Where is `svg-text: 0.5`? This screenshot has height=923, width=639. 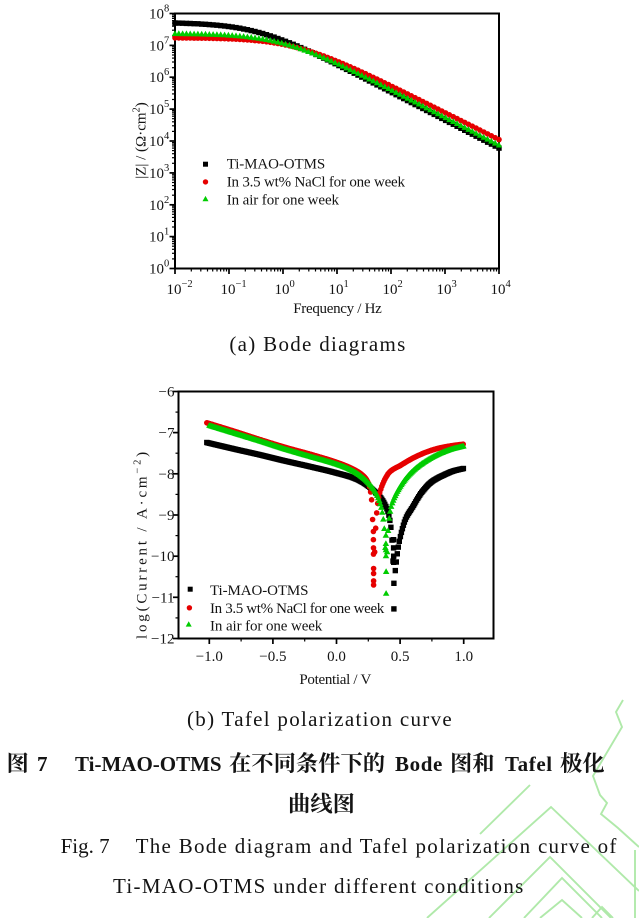 svg-text: 0.5 is located at coordinates (400, 657).